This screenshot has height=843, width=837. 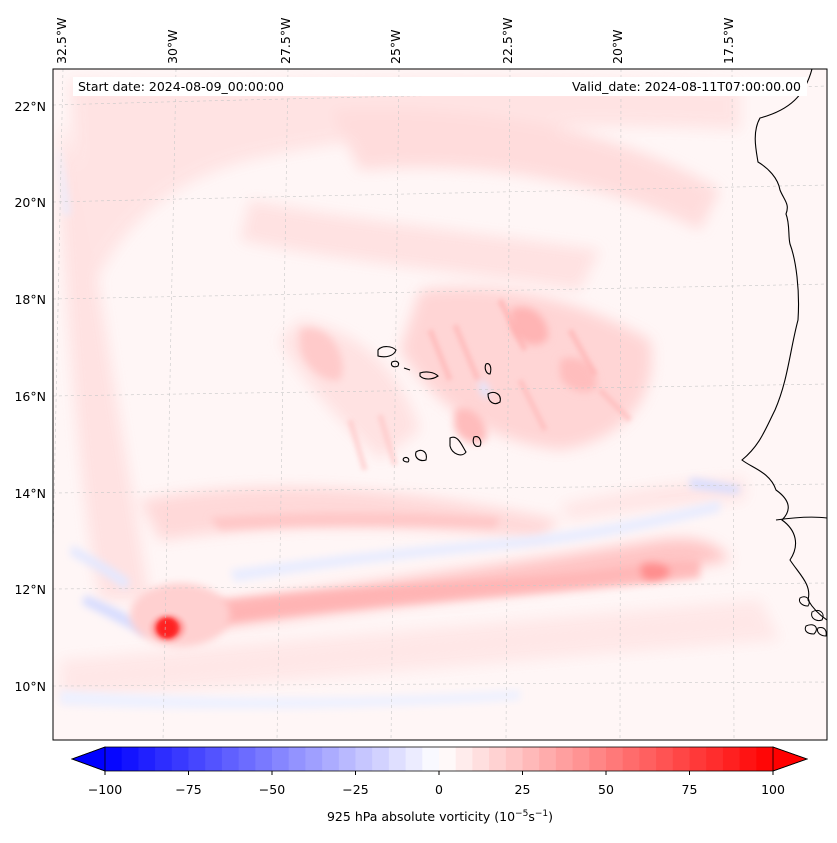 I want to click on latitude-labels: 22°N 20°N 18°N 16°N 14°N 12°N 10°N, so click(x=30, y=396).